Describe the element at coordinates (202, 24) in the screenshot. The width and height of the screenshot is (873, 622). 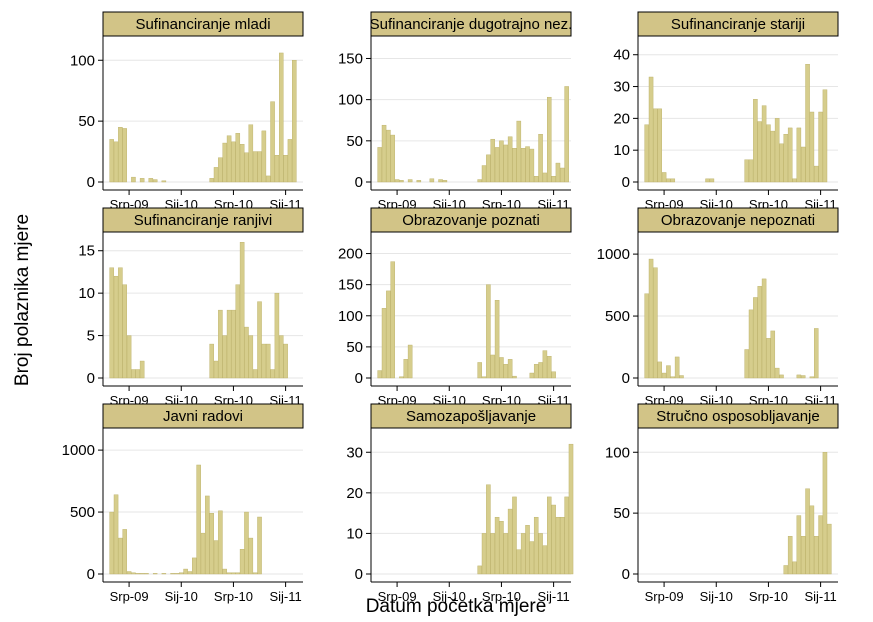
I see `panel-title: Sufinanciranje mladi` at that location.